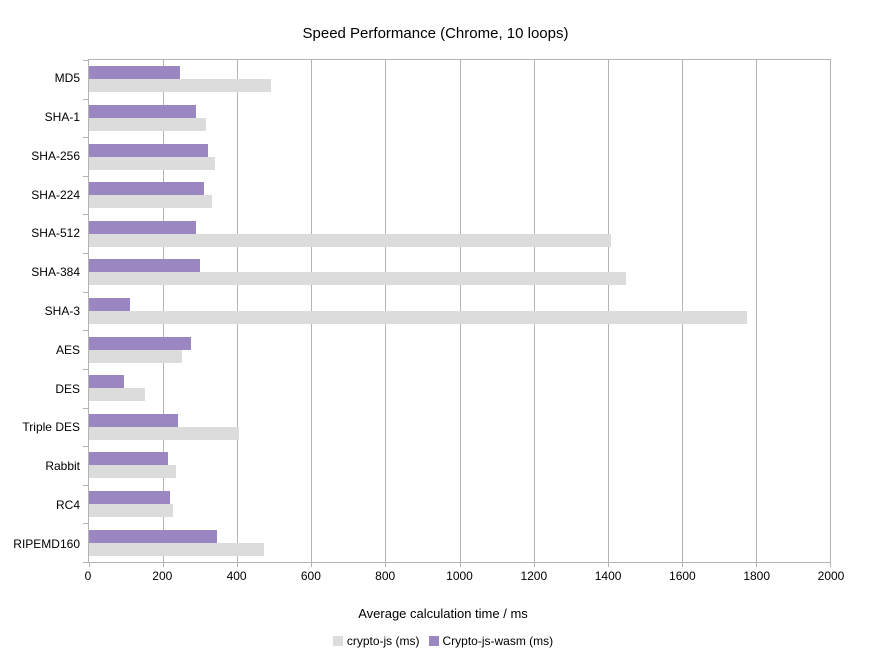 Image resolution: width=871 pixels, height=670 pixels. I want to click on bar-crypto-js-wasm-ms--des, so click(107, 382).